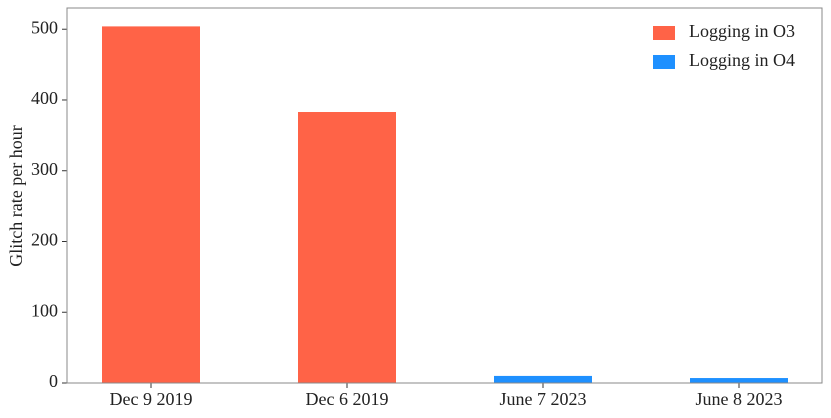  What do you see at coordinates (44, 98) in the screenshot?
I see `y-tick-label: 400` at bounding box center [44, 98].